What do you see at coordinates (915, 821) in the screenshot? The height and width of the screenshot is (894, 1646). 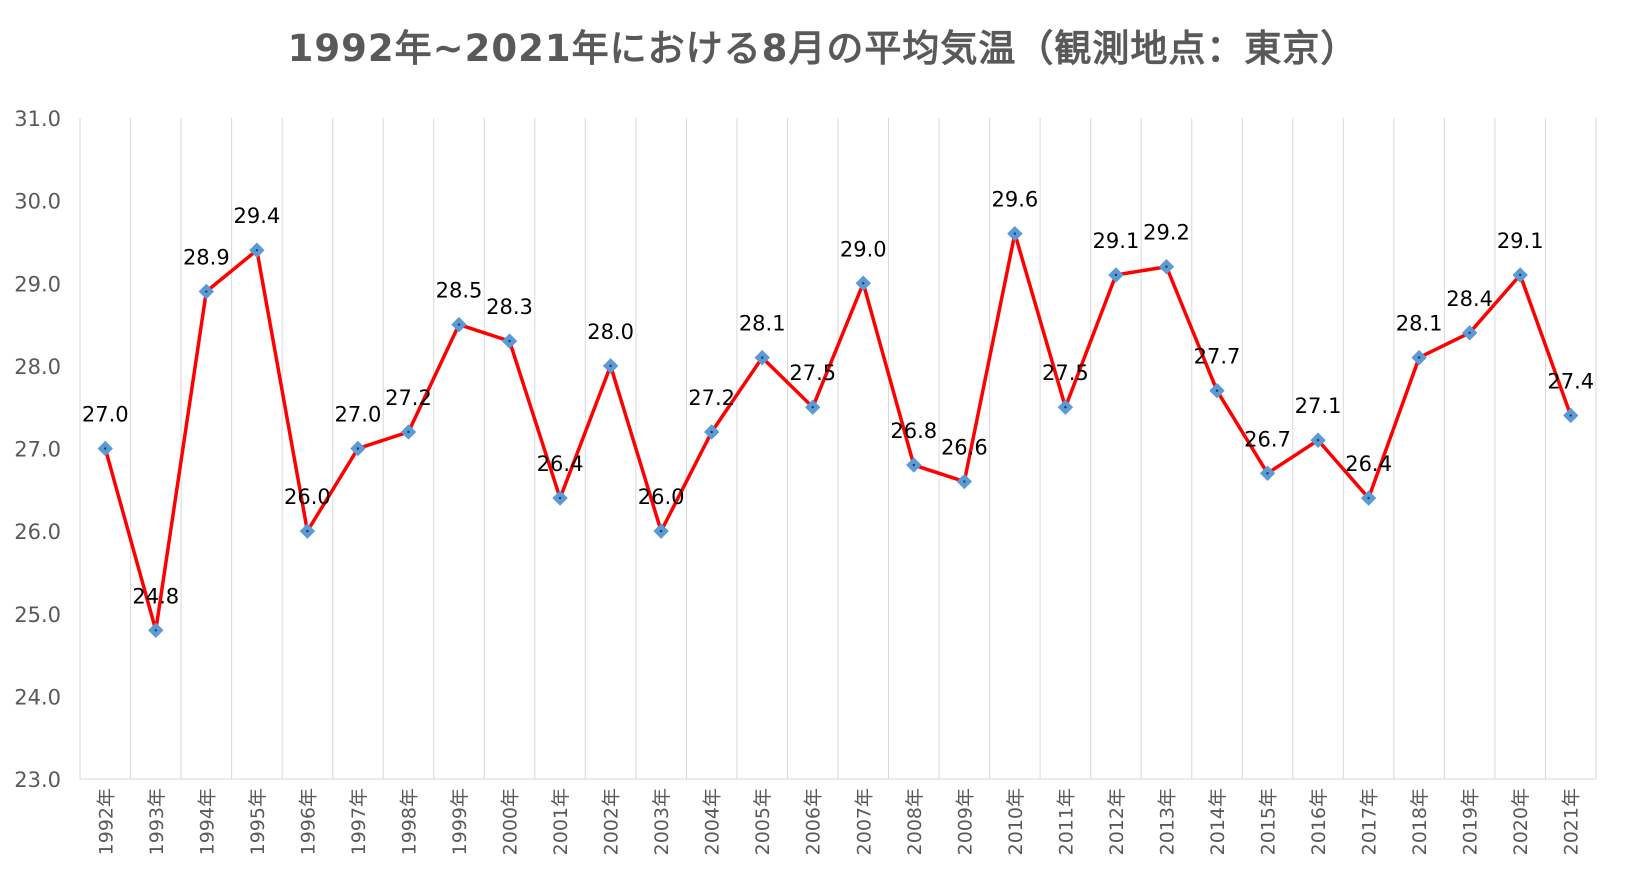 I see `x-tick-label: 2008年` at bounding box center [915, 821].